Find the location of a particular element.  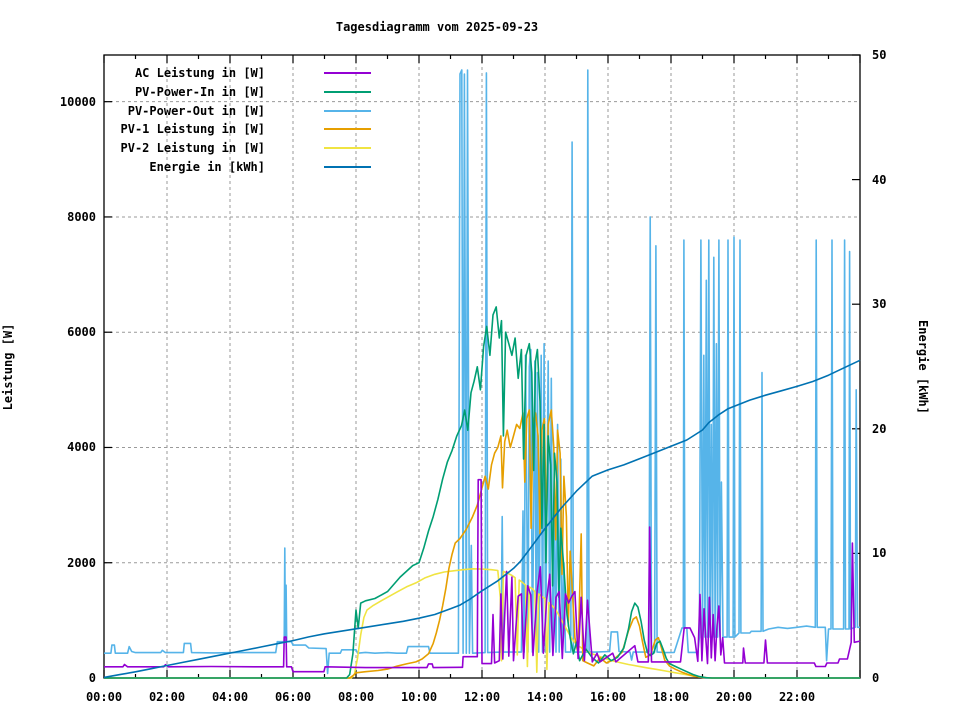

x-tick-label: 18:00 is located at coordinates (671, 697).